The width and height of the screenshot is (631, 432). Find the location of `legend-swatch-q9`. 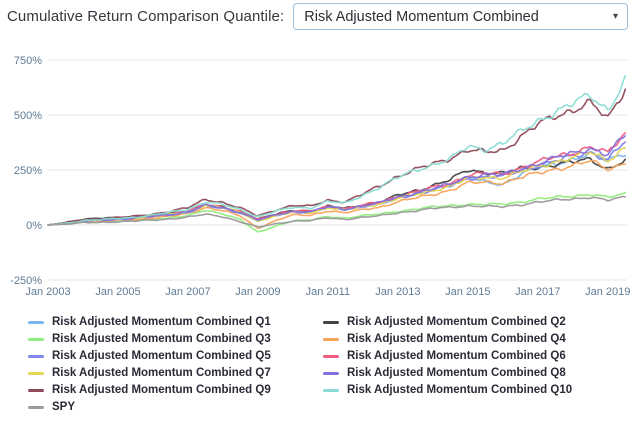

legend-swatch-q9 is located at coordinates (36, 390).